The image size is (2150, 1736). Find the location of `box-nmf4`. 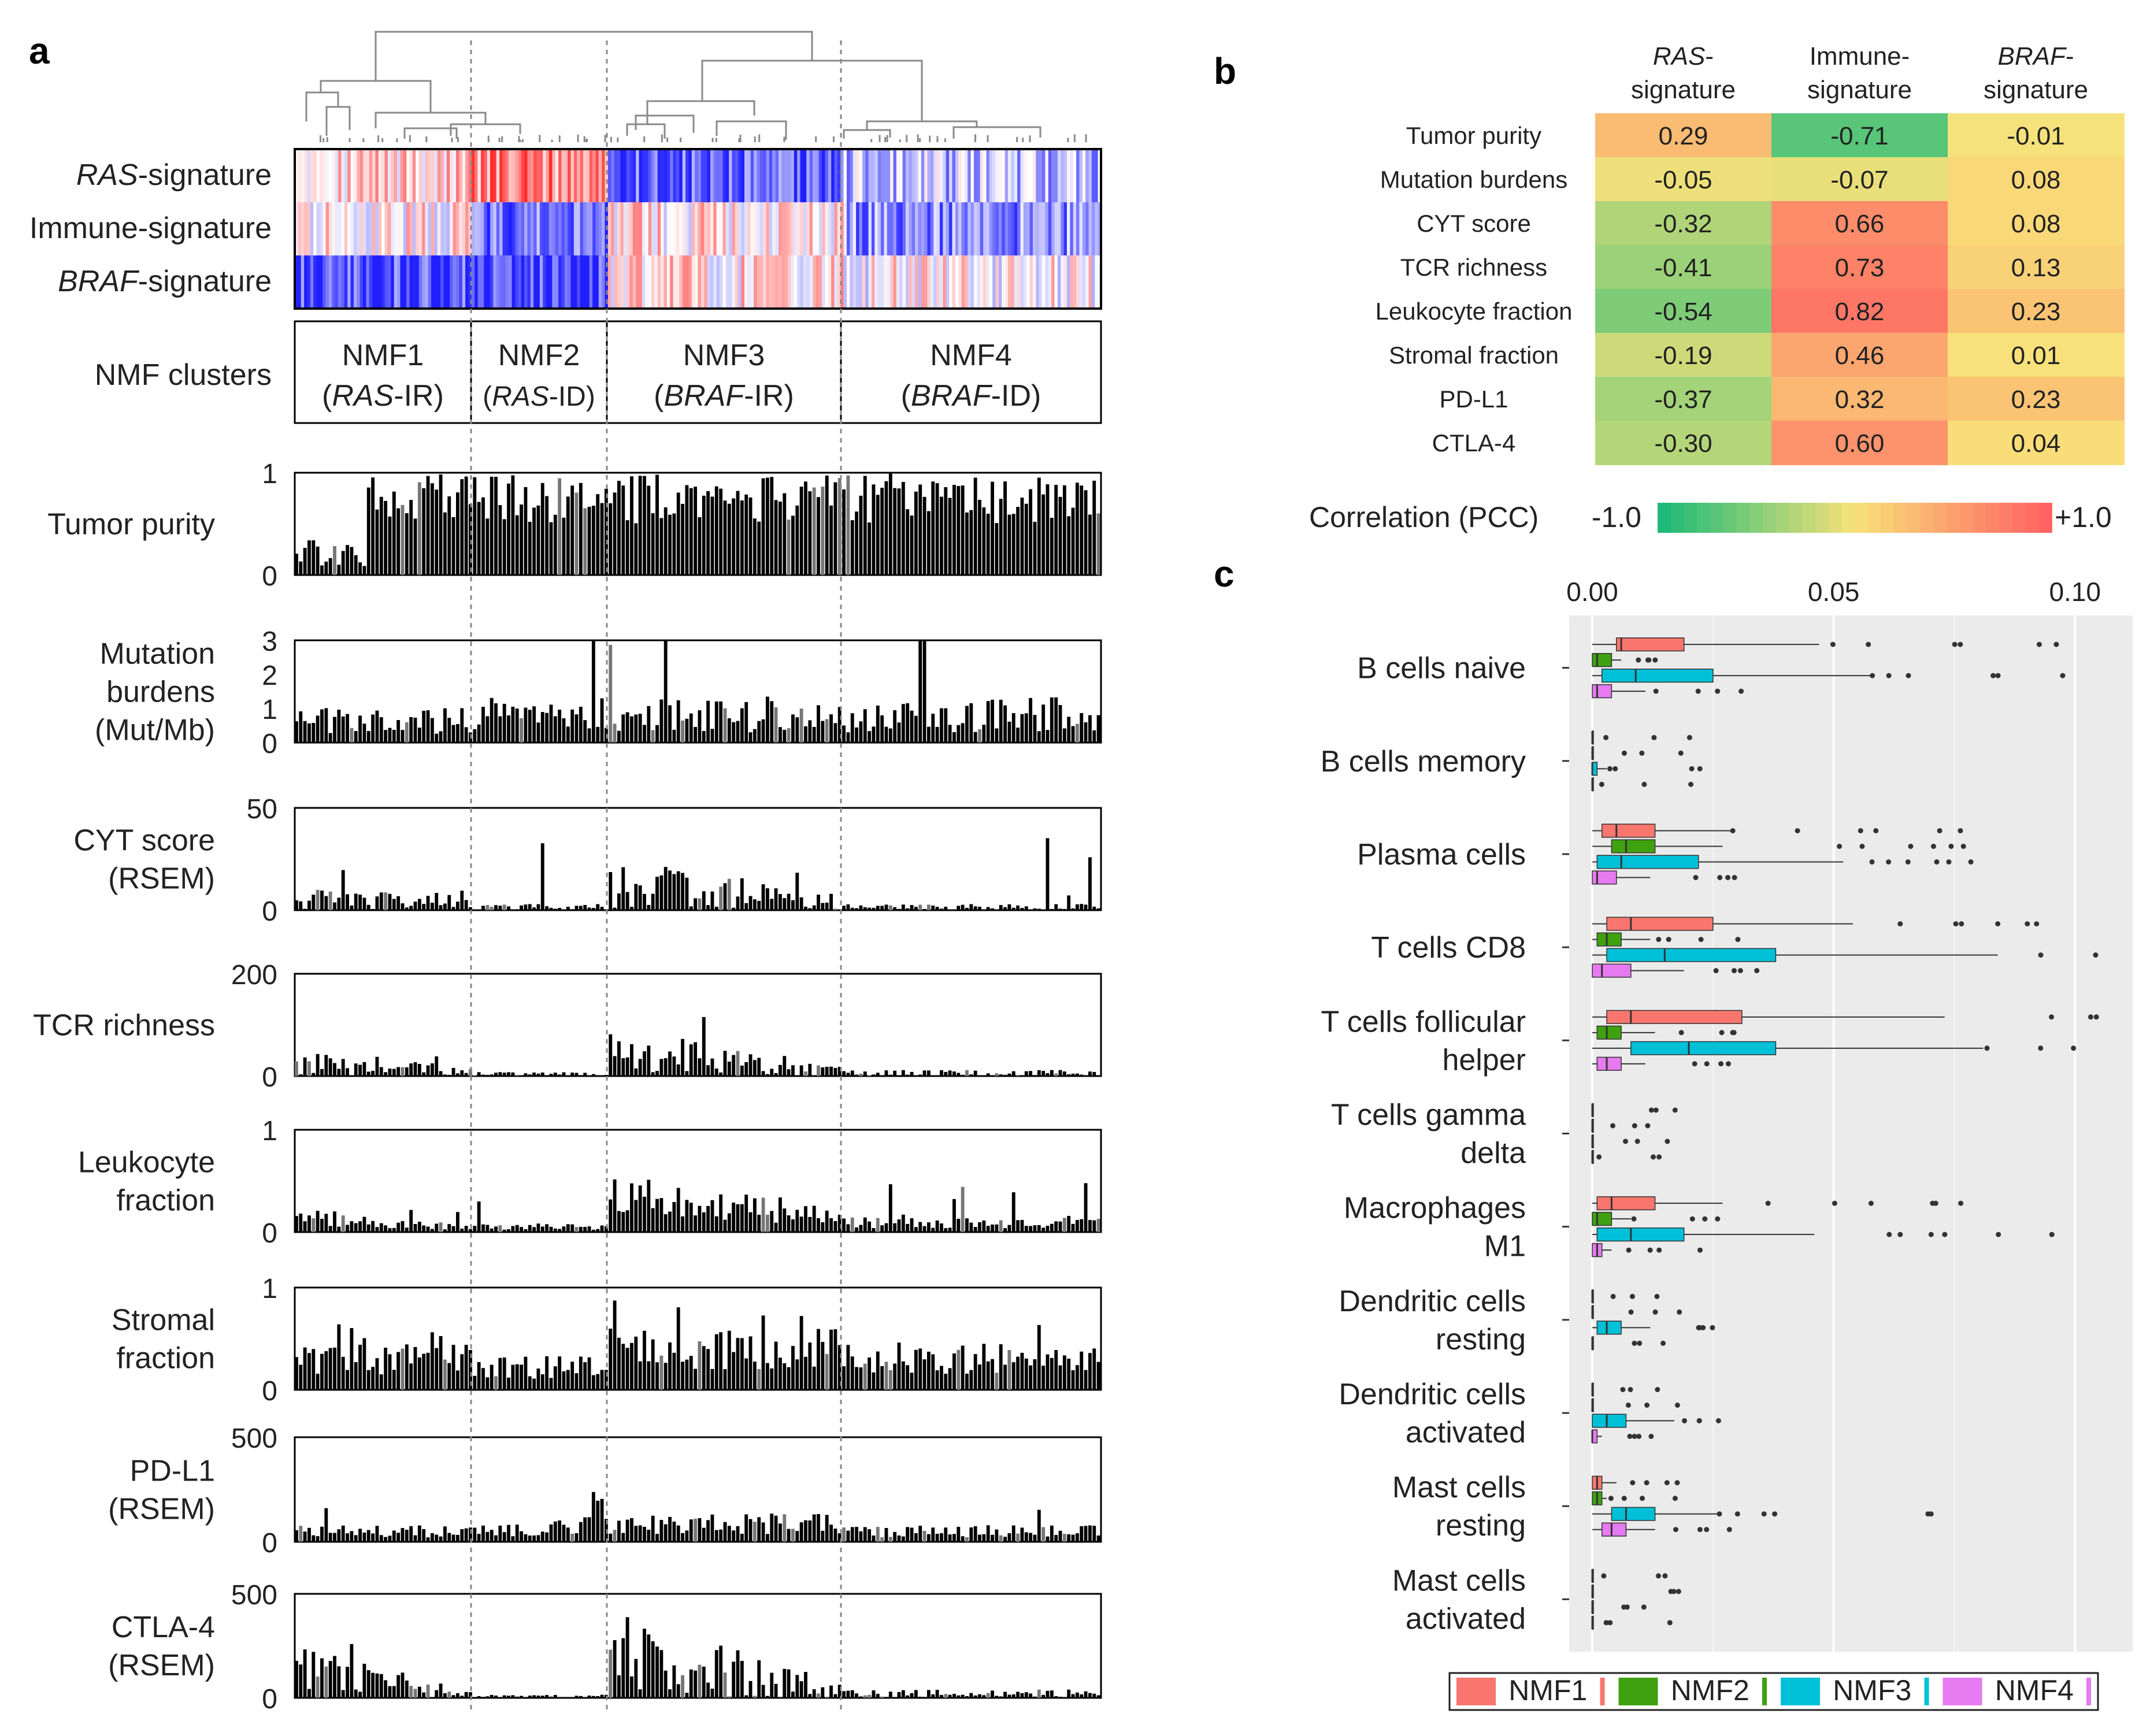

box-nmf4 is located at coordinates (1609, 1063).